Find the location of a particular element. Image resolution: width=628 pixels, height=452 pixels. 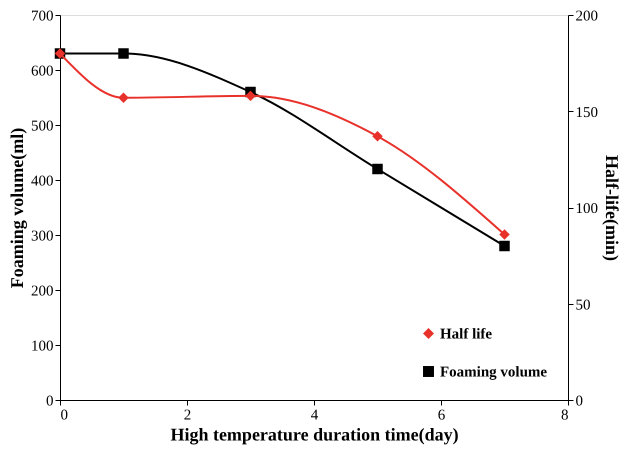

y-tick-label: 200 is located at coordinates (42, 292).